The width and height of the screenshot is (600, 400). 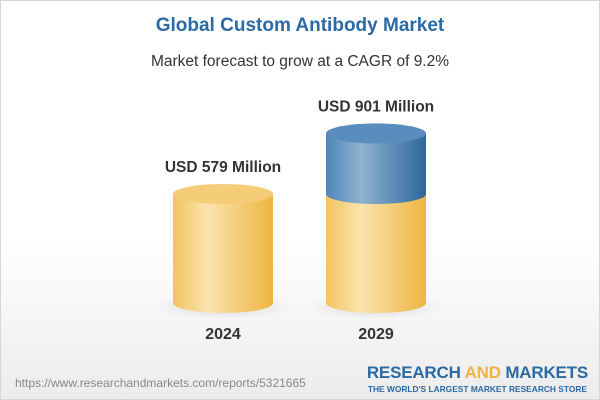 What do you see at coordinates (376, 106) in the screenshot?
I see `data-label: USD 901 Million` at bounding box center [376, 106].